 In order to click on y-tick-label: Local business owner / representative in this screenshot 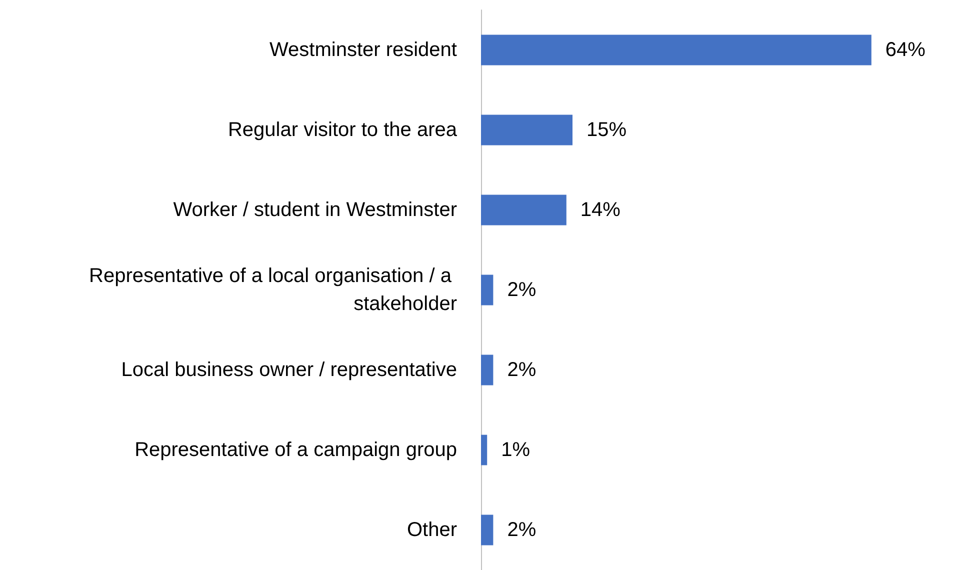, I will do `click(289, 370)`.